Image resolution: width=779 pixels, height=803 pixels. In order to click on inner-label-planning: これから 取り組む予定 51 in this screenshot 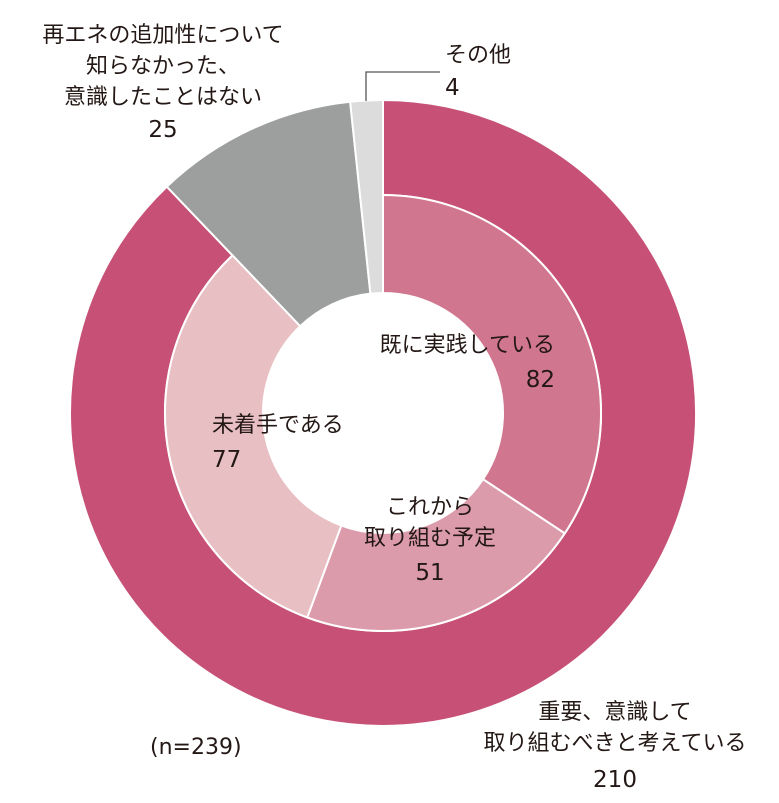, I will do `click(429, 540)`.